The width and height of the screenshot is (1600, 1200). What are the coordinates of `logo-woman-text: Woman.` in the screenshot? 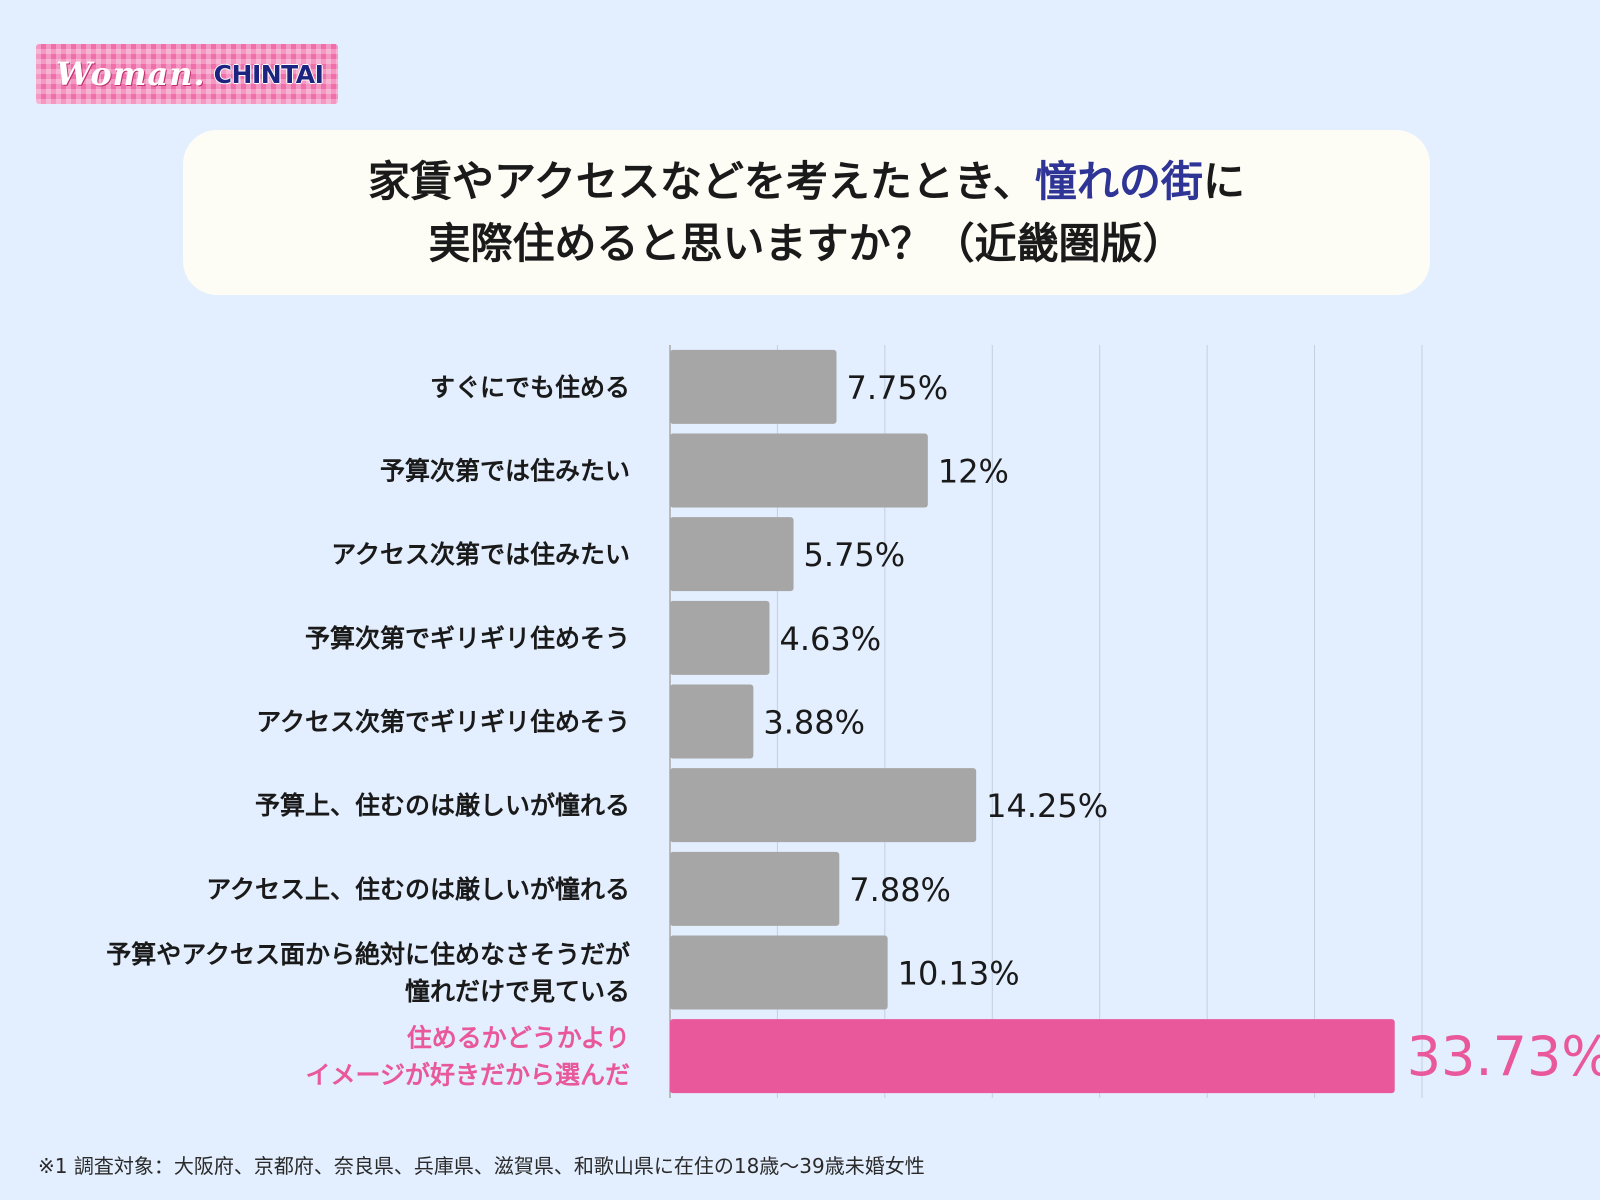 It's located at (131, 74).